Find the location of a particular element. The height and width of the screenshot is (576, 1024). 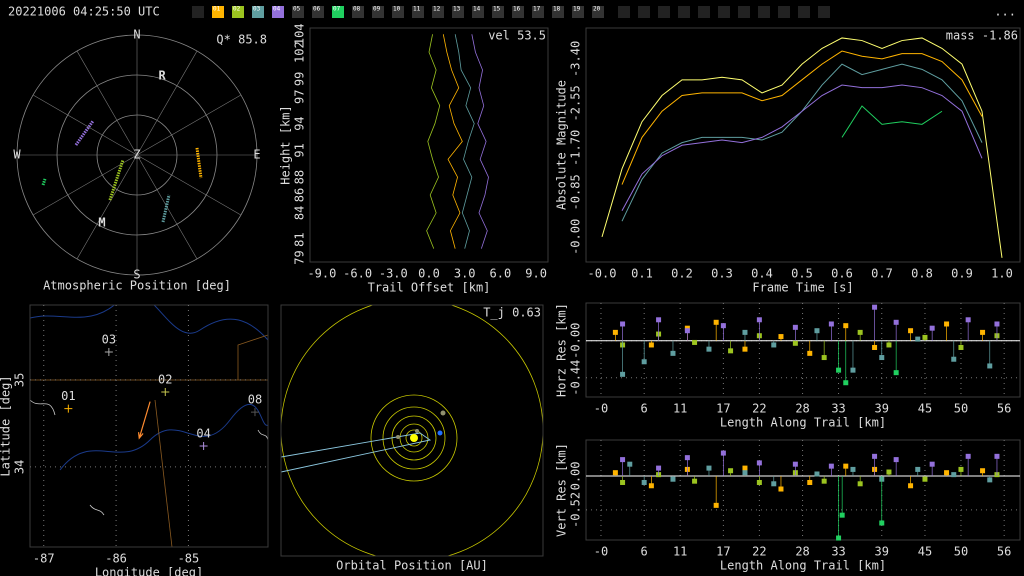

x-tick-label: 0.3 is located at coordinates (722, 274).